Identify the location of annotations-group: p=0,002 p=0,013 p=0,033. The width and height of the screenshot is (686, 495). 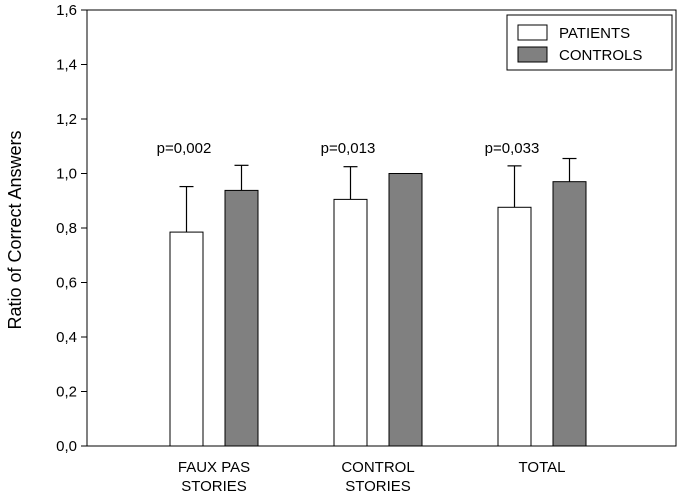
(348, 148).